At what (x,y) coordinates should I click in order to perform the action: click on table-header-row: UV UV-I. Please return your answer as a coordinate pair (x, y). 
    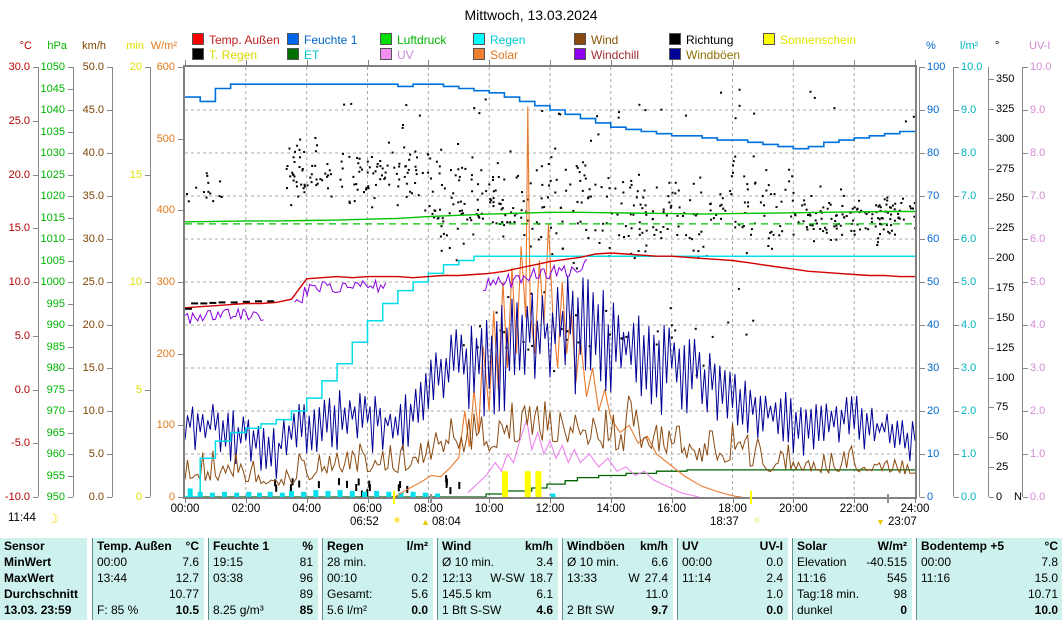
    Looking at the image, I should click on (733, 546).